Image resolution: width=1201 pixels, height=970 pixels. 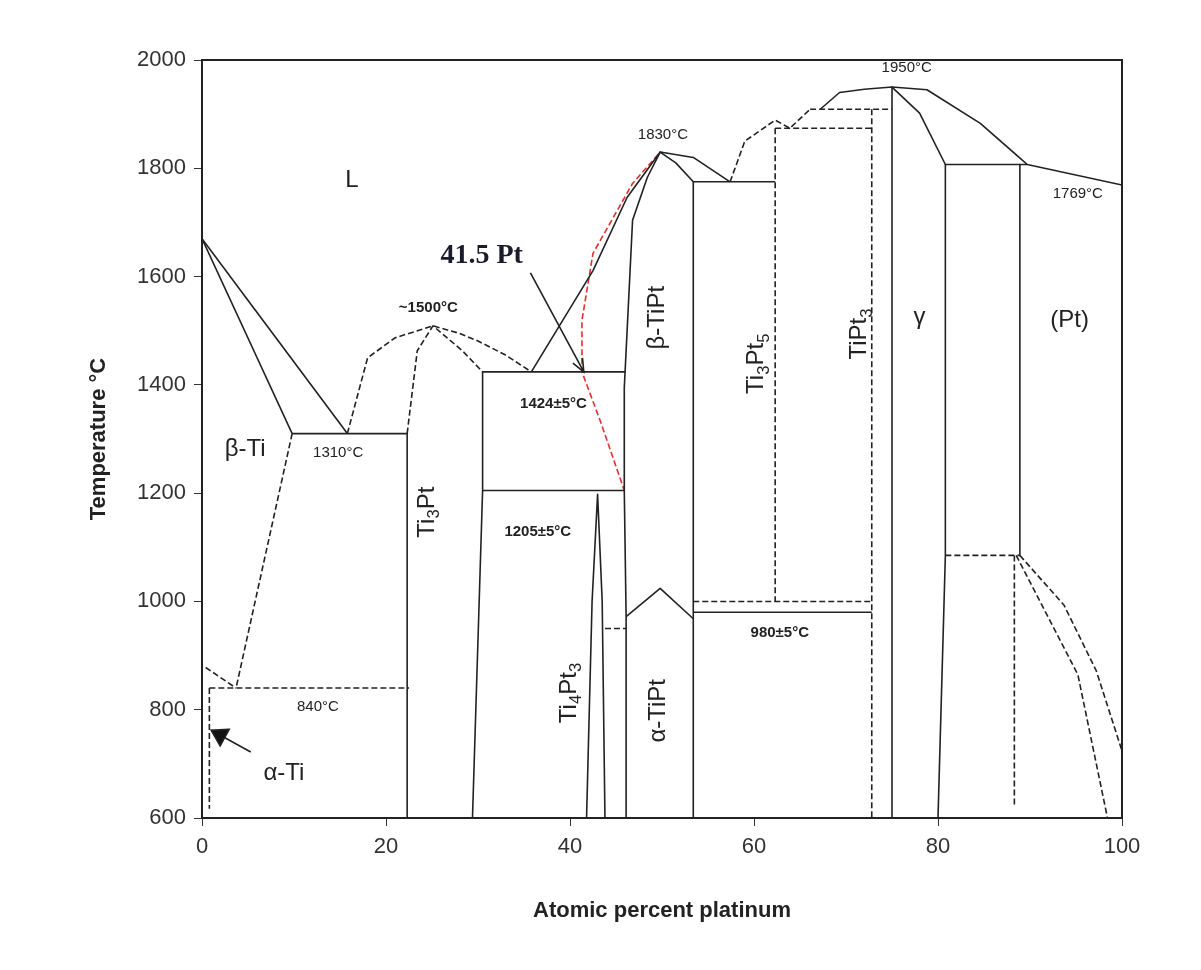 What do you see at coordinates (161, 383) in the screenshot?
I see `y-tick-label: 1400` at bounding box center [161, 383].